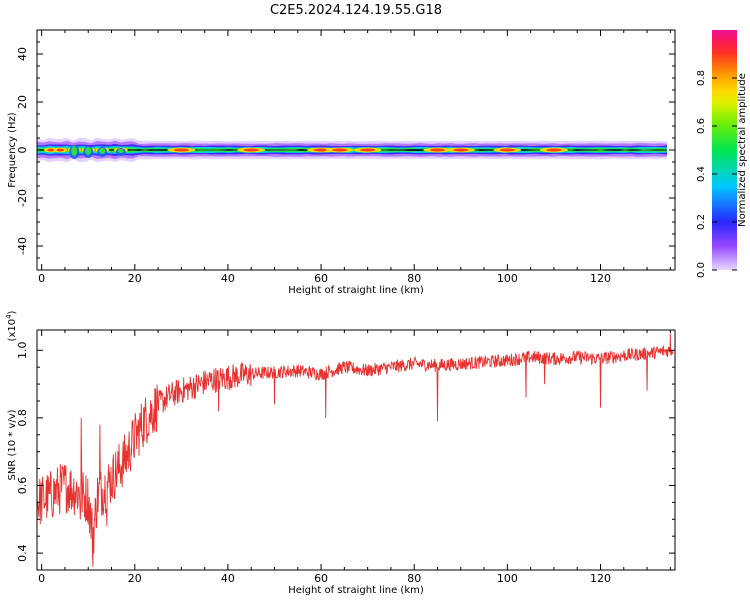 Image resolution: width=750 pixels, height=600 pixels. What do you see at coordinates (701, 174) in the screenshot?
I see `colorbar-tick-label: 0.4` at bounding box center [701, 174].